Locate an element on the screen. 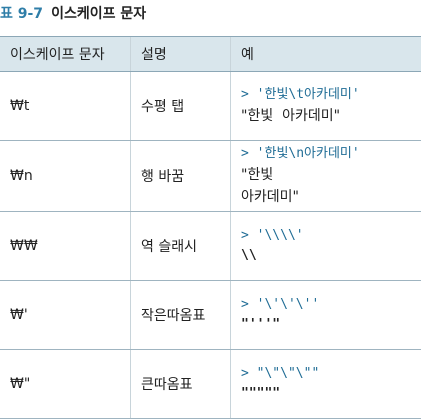 The width and height of the screenshot is (421, 419). example-output: """"" is located at coordinates (331, 394).